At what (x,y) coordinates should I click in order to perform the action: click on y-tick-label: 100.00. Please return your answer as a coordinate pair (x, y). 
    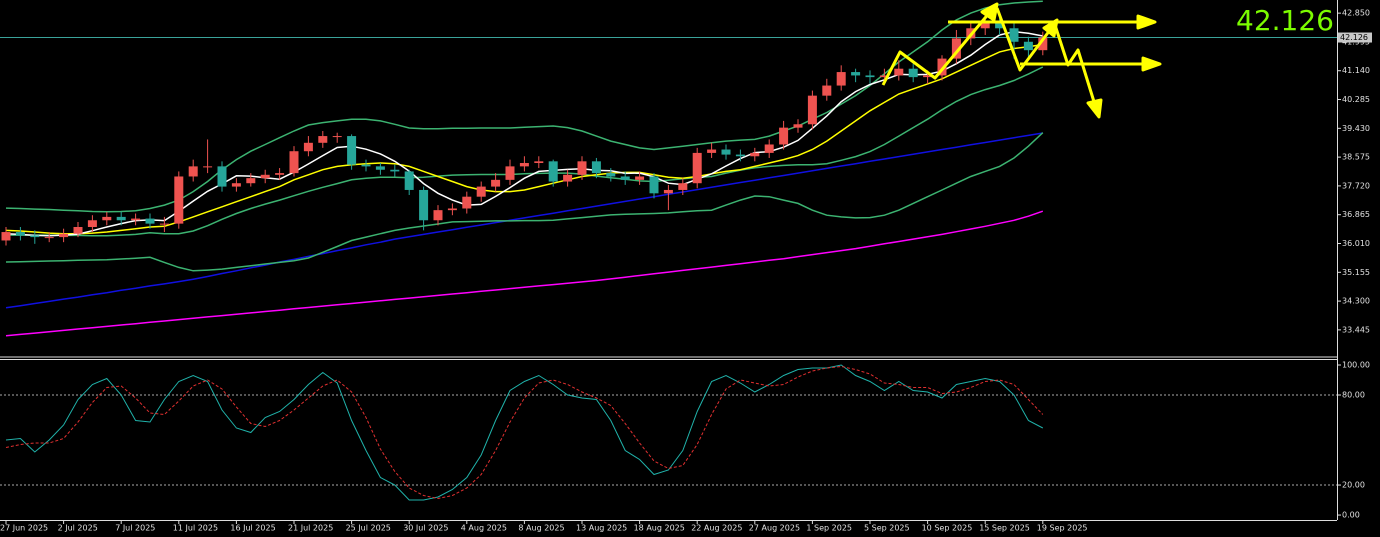
    Looking at the image, I should click on (1356, 365).